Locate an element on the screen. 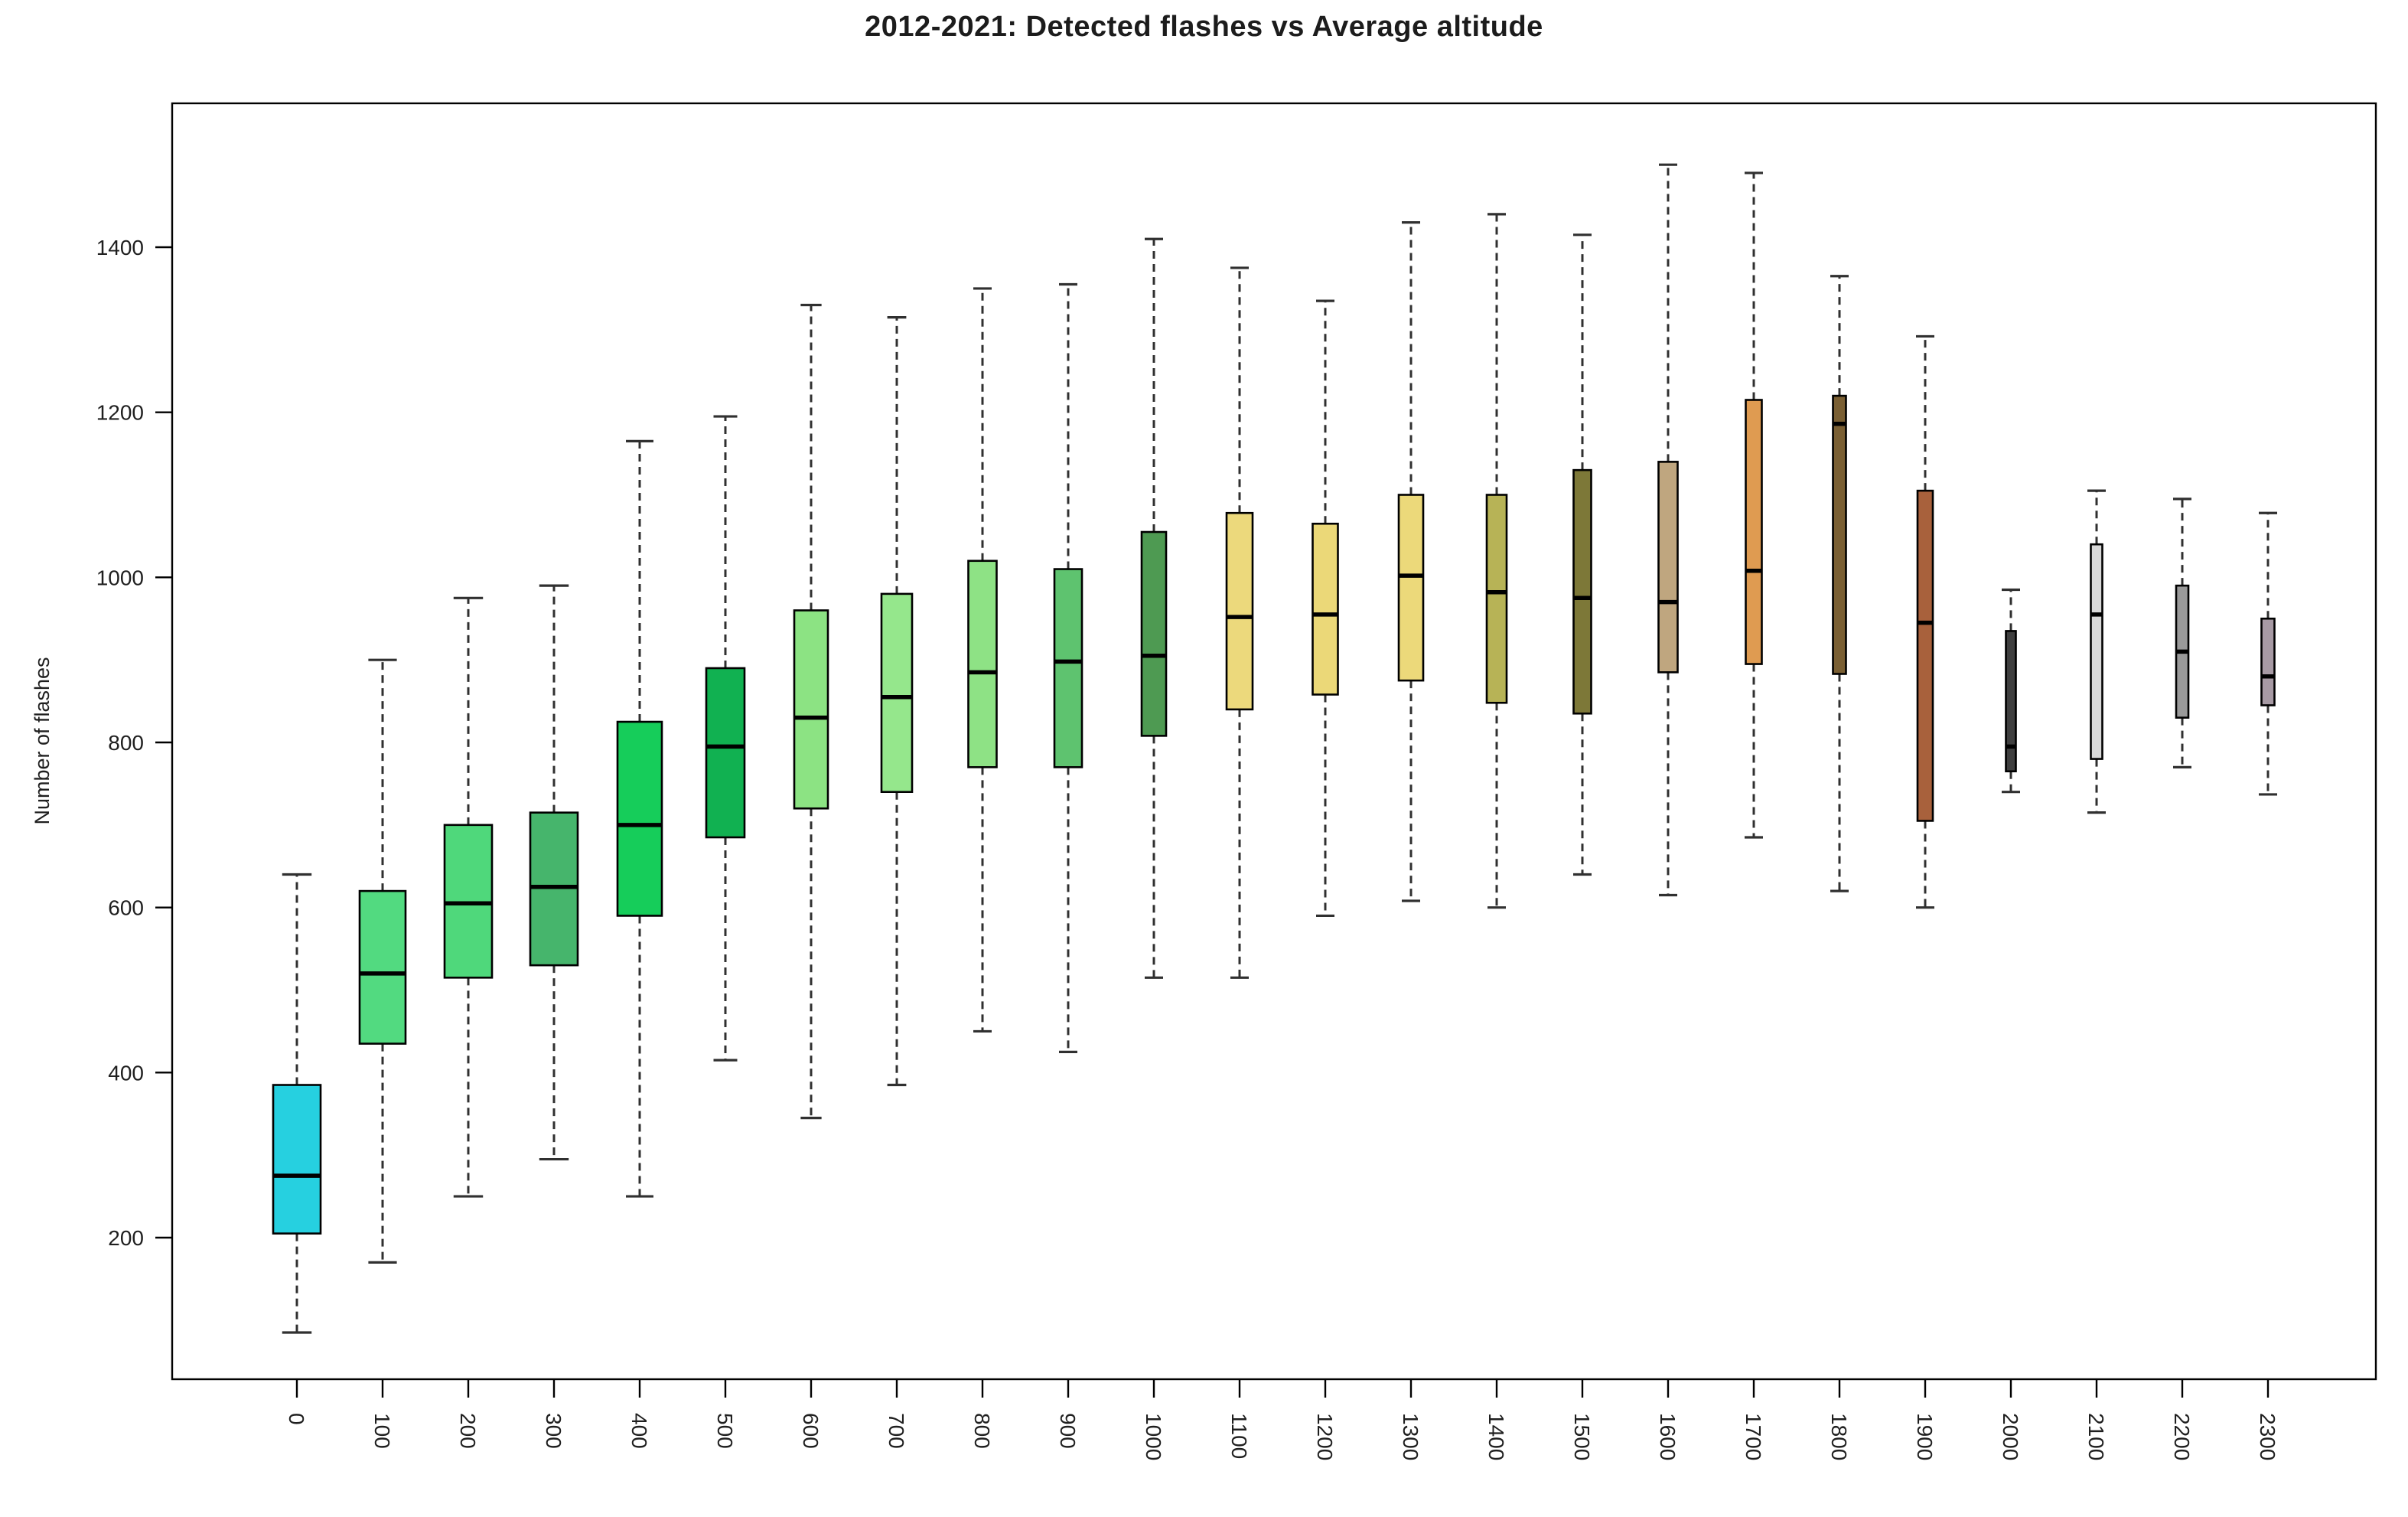 This screenshot has height=1517, width=2408. x-tick-label: 1600 is located at coordinates (1668, 1436).